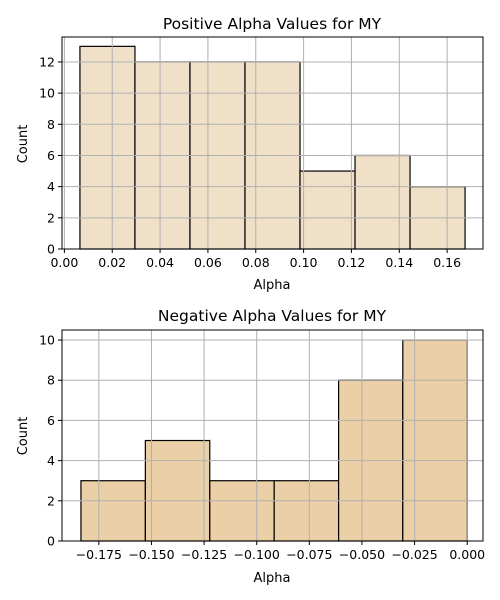 The width and height of the screenshot is (500, 600). Describe the element at coordinates (362, 554) in the screenshot. I see `x-tick-label: −0.050` at that location.